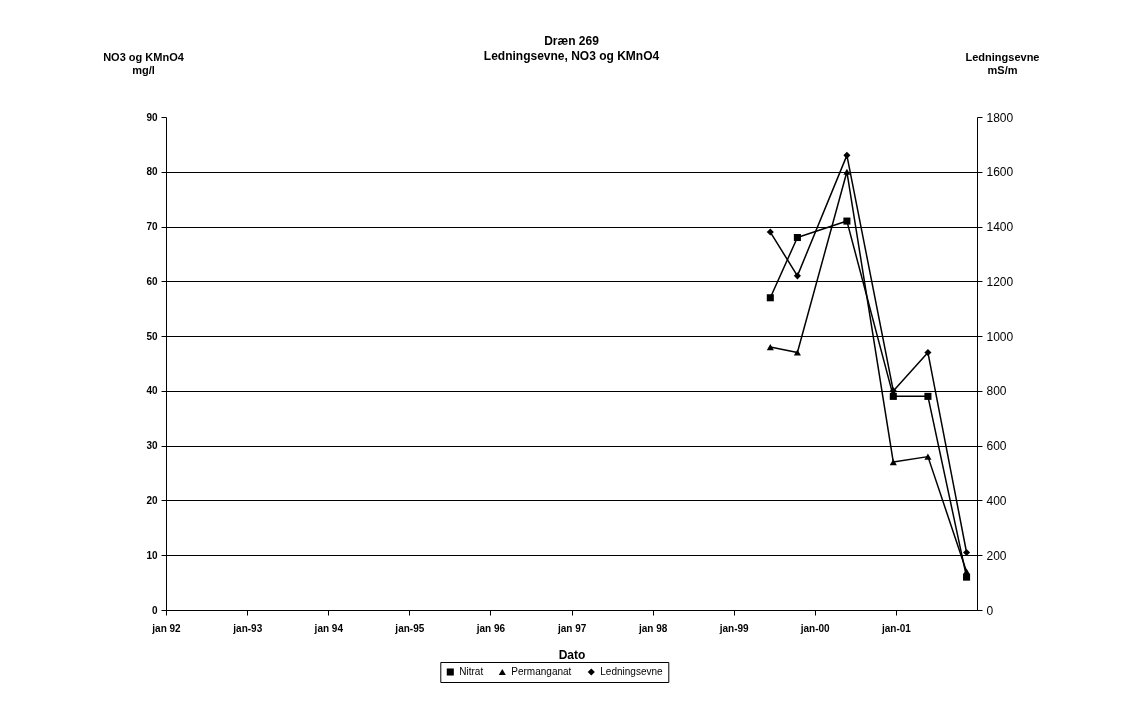  What do you see at coordinates (247, 628) in the screenshot?
I see `x-tick-label: jan-93` at bounding box center [247, 628].